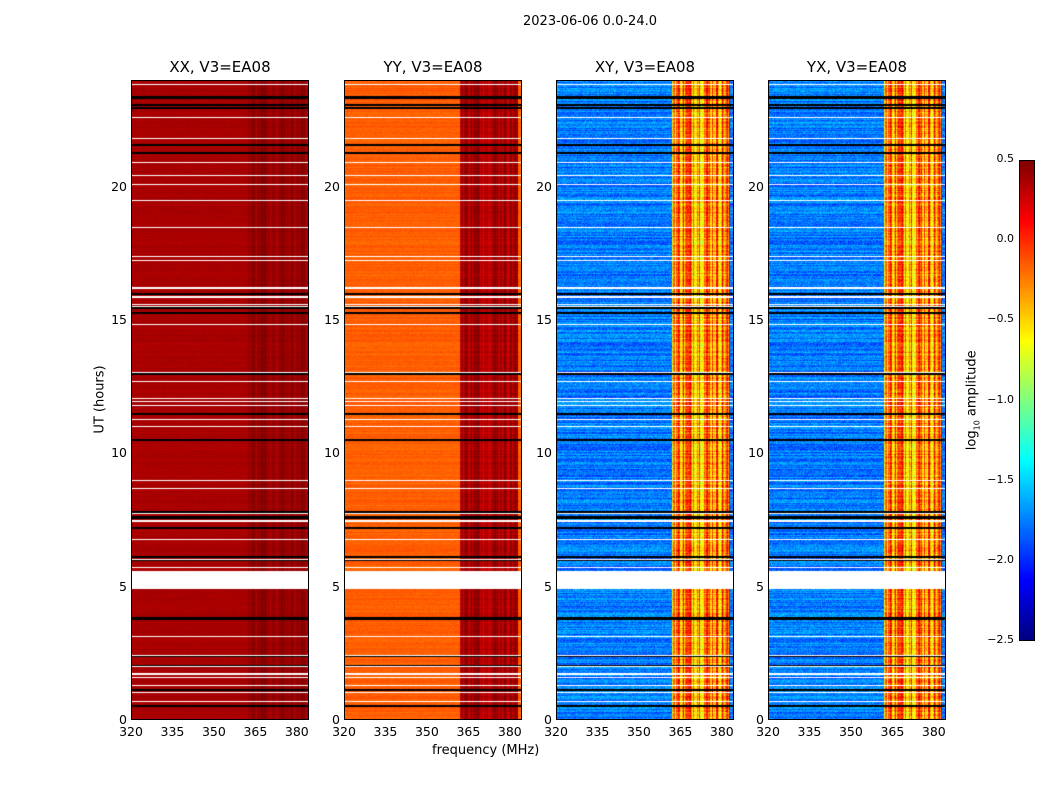 The image size is (1050, 800). I want to click on panel-title: XX, V3=EA08, so click(220, 67).